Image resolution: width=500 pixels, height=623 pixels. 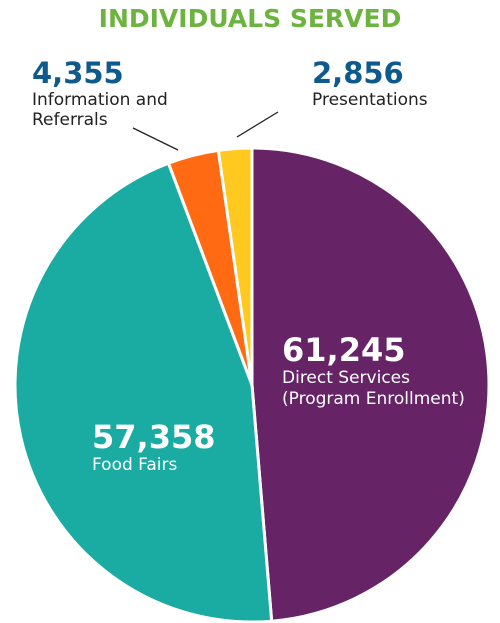 What do you see at coordinates (235, 266) in the screenshot?
I see `pie-slice` at bounding box center [235, 266].